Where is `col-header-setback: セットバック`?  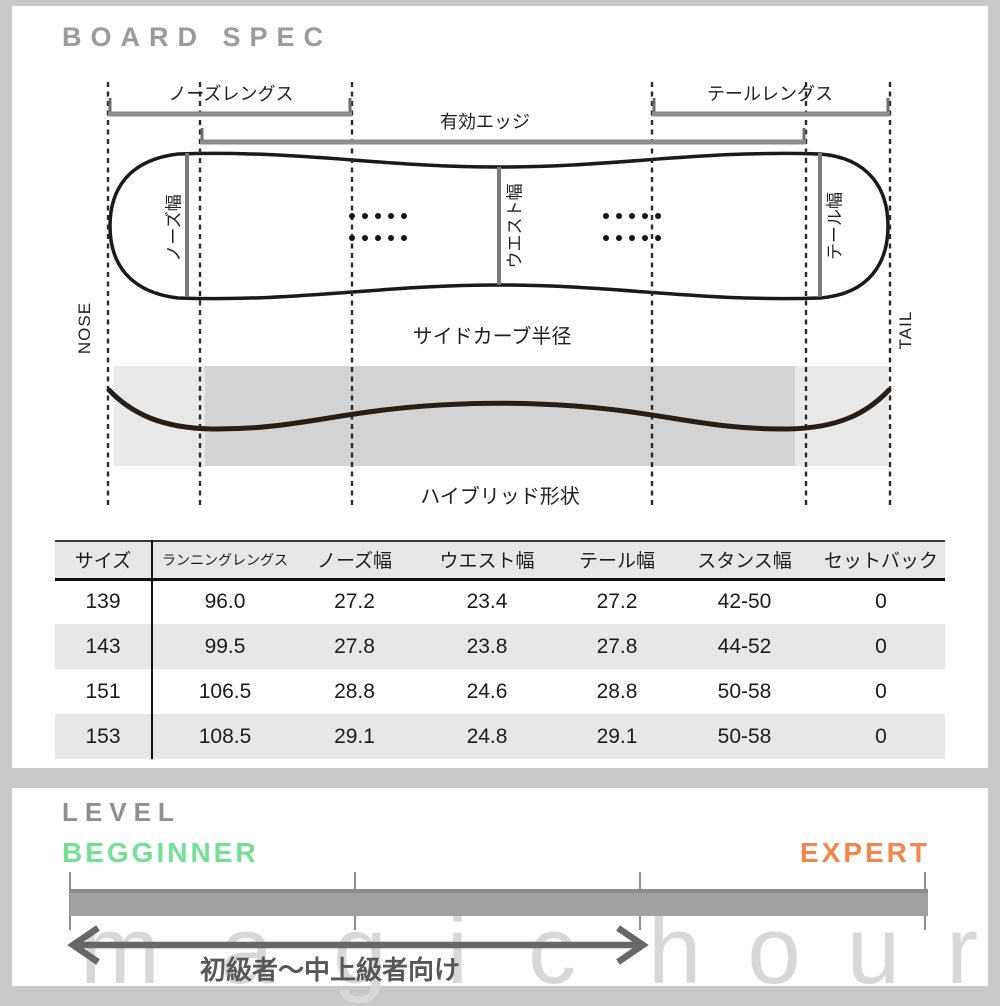 col-header-setback: セットバック is located at coordinates (880, 562).